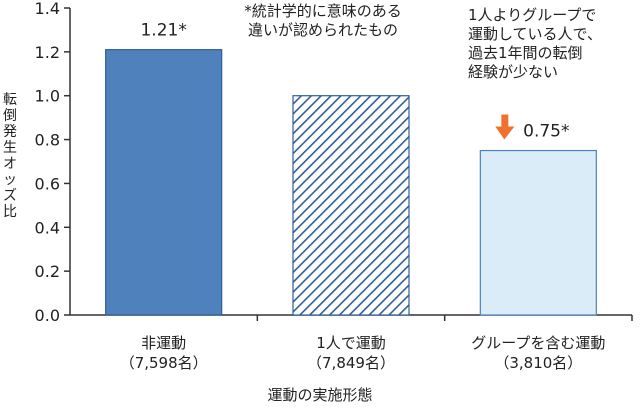  Describe the element at coordinates (47, 227) in the screenshot. I see `y-tick-label: 0.4` at that location.